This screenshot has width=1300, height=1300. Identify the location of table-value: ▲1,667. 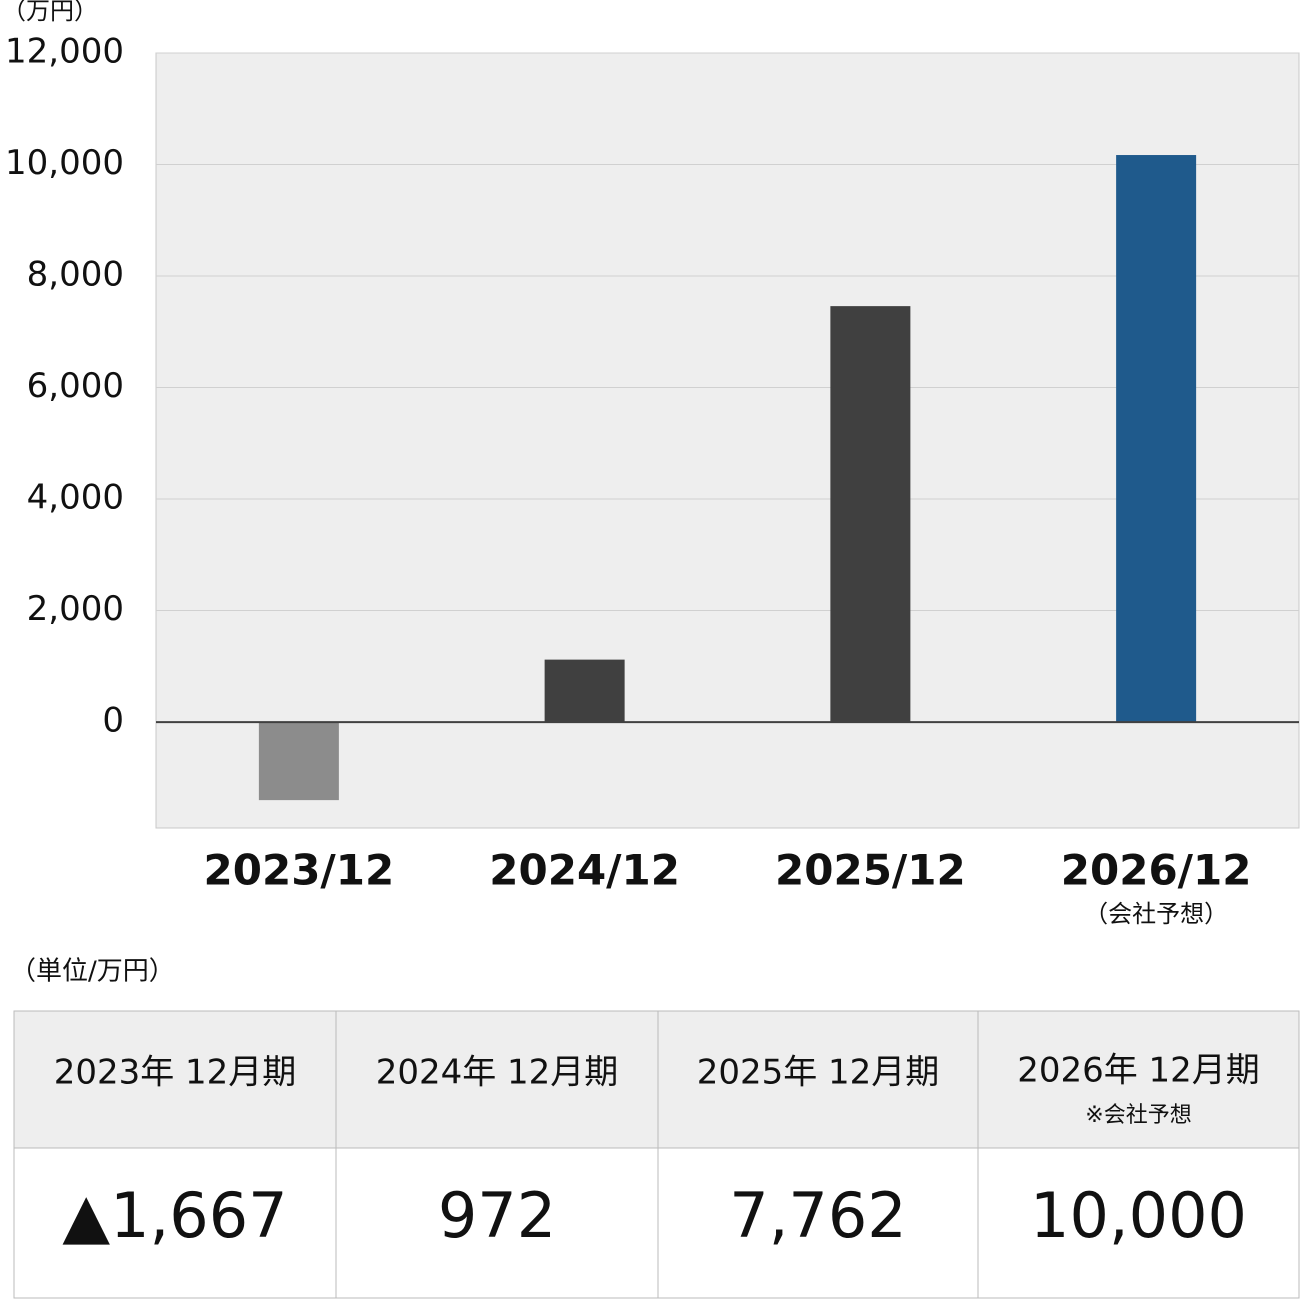
(174, 1215).